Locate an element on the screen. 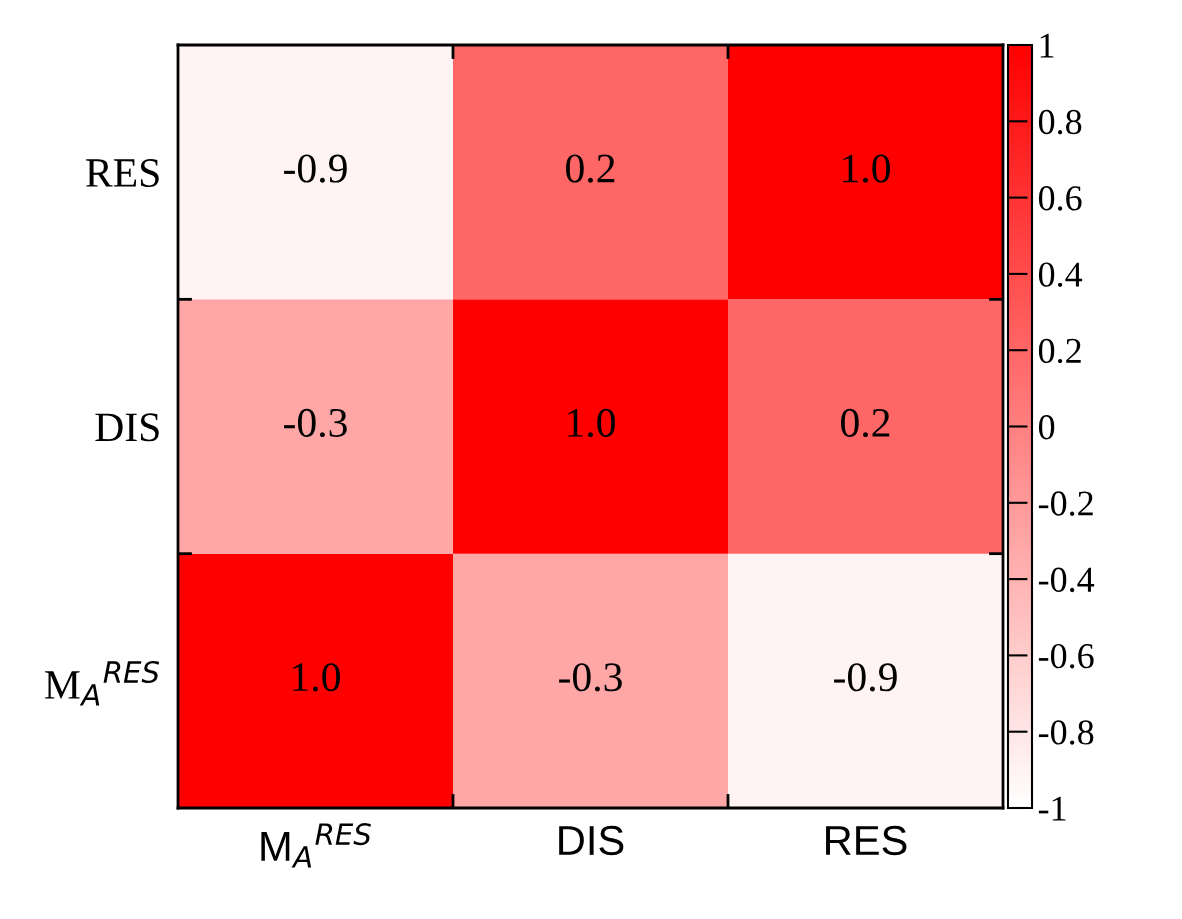 This screenshot has height=919, width=1182. color-bar-label: 0.8 is located at coordinates (1060, 122).